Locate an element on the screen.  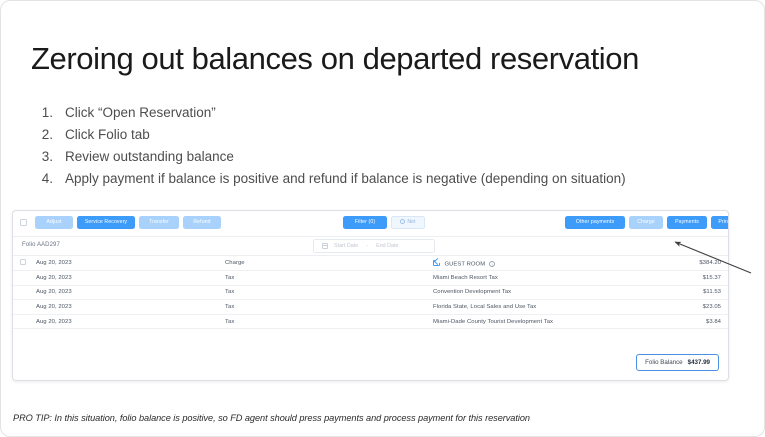
step-text: Click Folio tab is located at coordinates (107, 134).